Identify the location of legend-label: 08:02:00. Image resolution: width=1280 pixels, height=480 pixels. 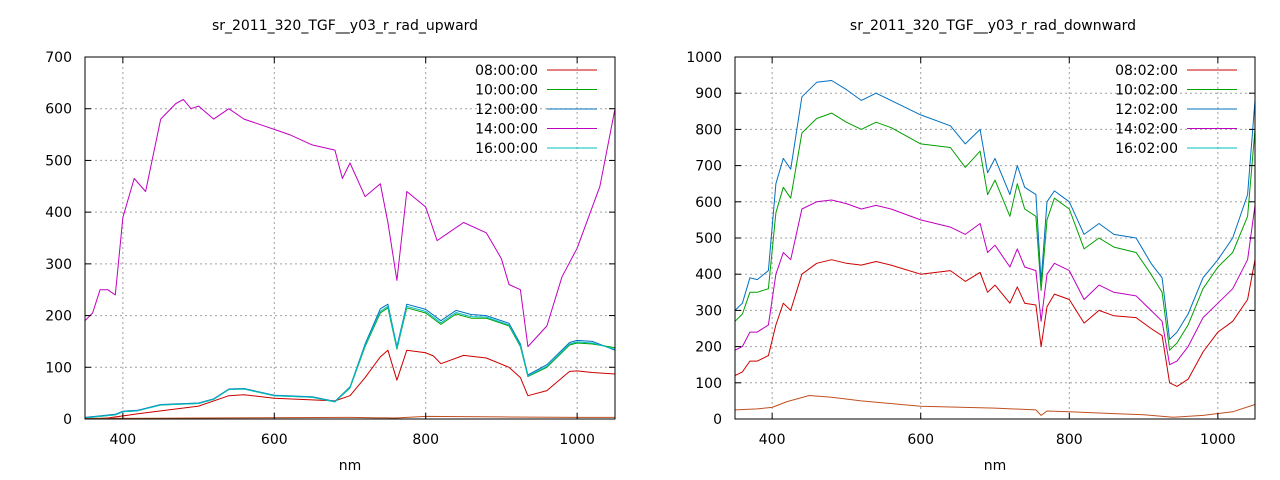
(1146, 71).